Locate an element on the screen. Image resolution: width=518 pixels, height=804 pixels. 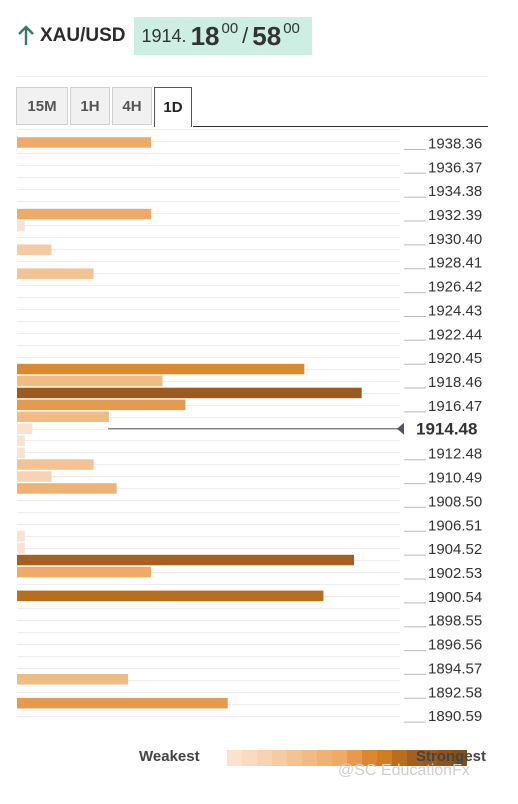
tab-4h: 4H is located at coordinates (132, 106).